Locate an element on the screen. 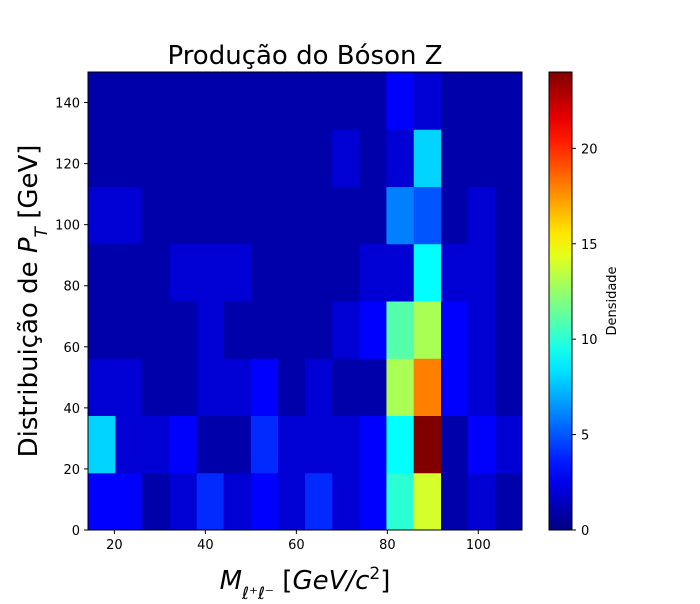 The height and width of the screenshot is (604, 700). colorbar-tick-label: 10 is located at coordinates (589, 340).